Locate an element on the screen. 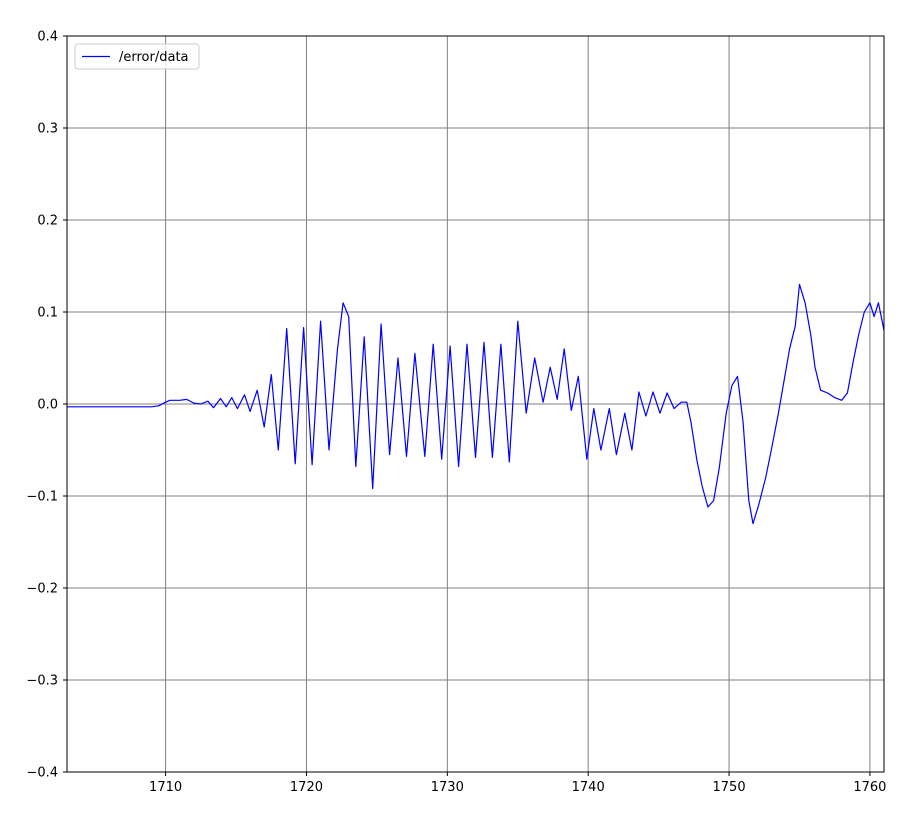 Image resolution: width=921 pixels, height=840 pixels. legend-box is located at coordinates (137, 56).